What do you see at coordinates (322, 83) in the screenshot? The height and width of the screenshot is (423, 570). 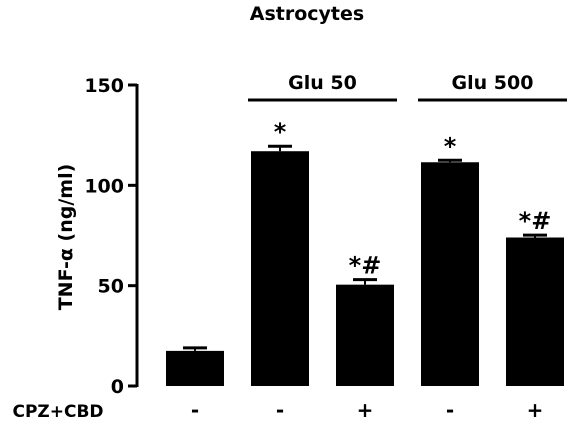 I see `group-label-1: Glu 50` at bounding box center [322, 83].